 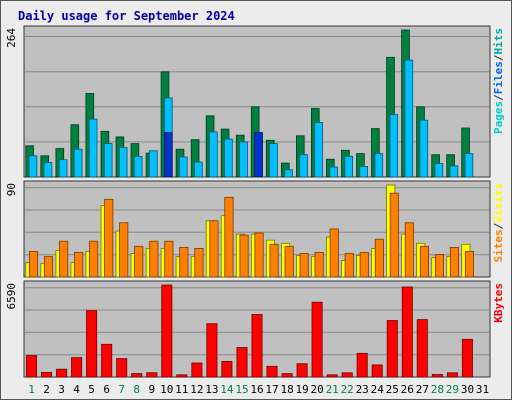 What do you see at coordinates (46, 389) in the screenshot?
I see `x-tick-day-2: 2` at bounding box center [46, 389].